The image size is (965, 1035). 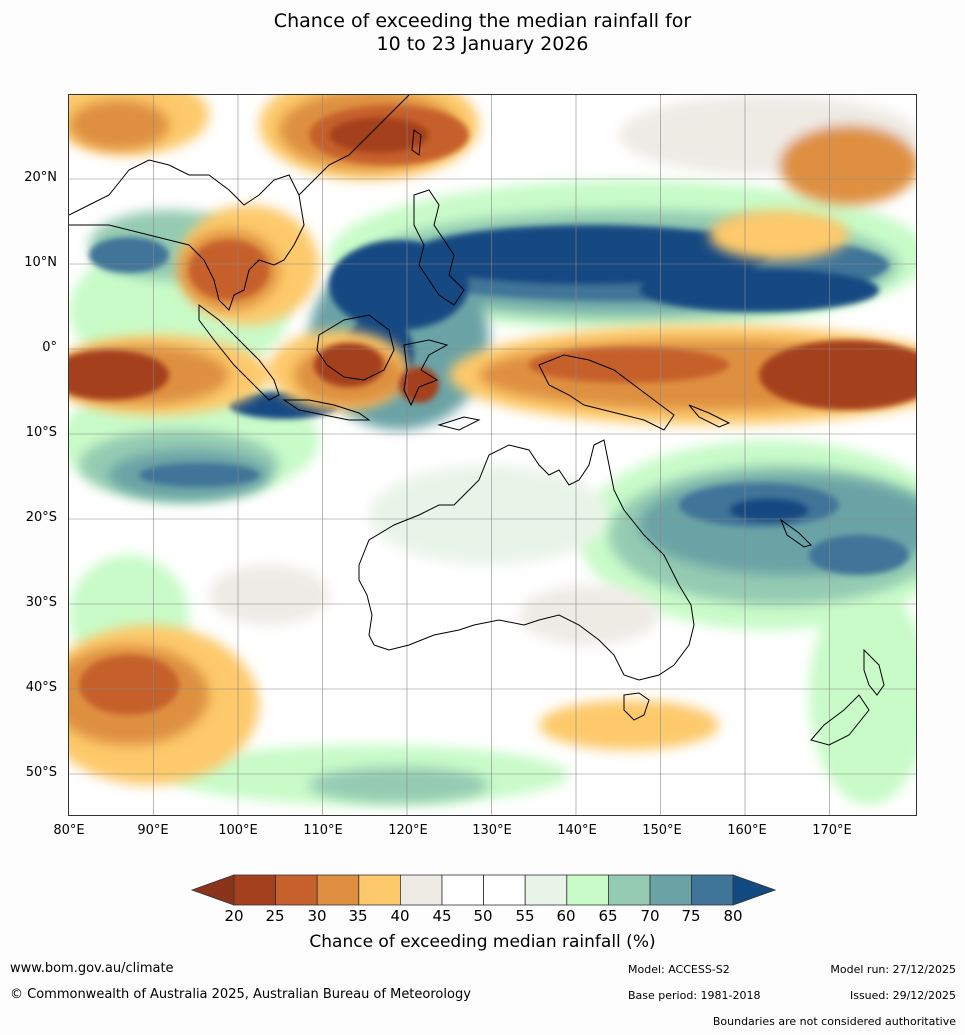 What do you see at coordinates (733, 916) in the screenshot?
I see `colorbar-tick-80: 80` at bounding box center [733, 916].